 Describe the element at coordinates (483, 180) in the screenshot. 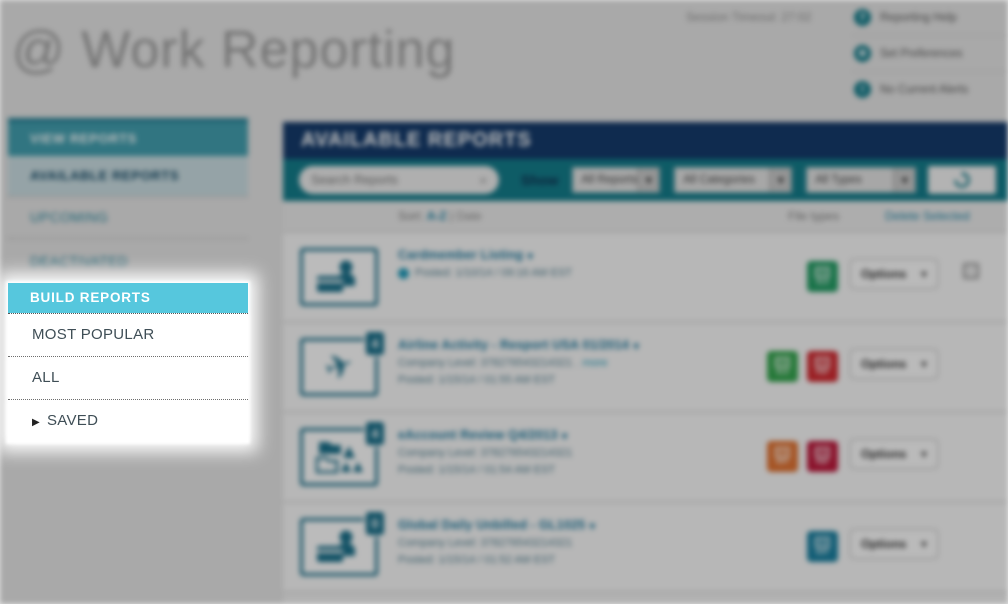

I see `clear-search-icon: ×` at that location.